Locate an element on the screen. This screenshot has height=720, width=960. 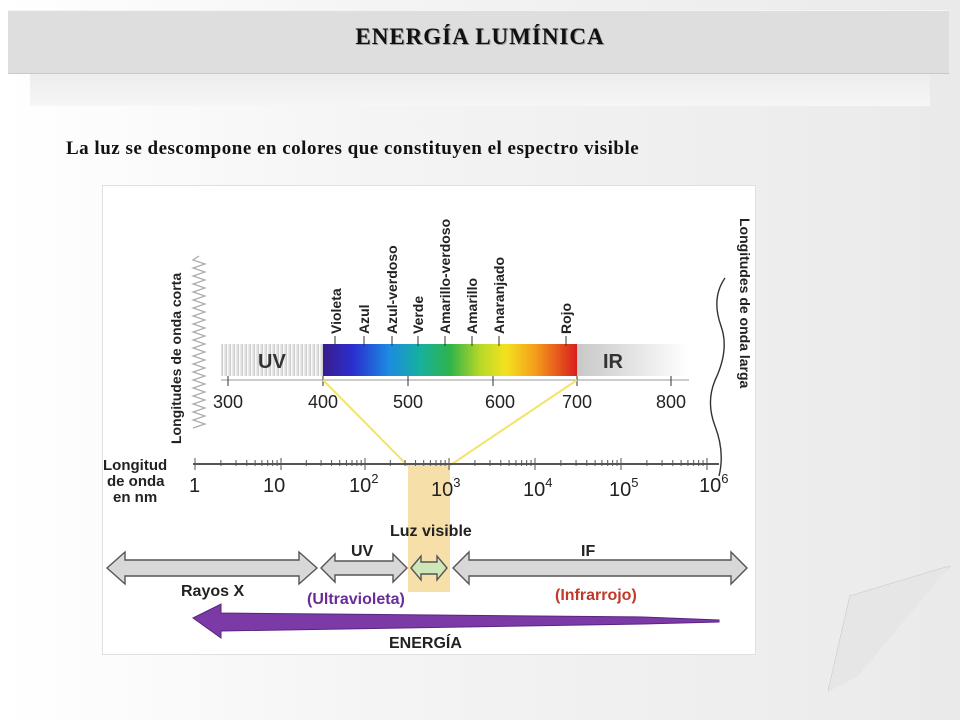
xray-region-label: Rayos X is located at coordinates (212, 591).